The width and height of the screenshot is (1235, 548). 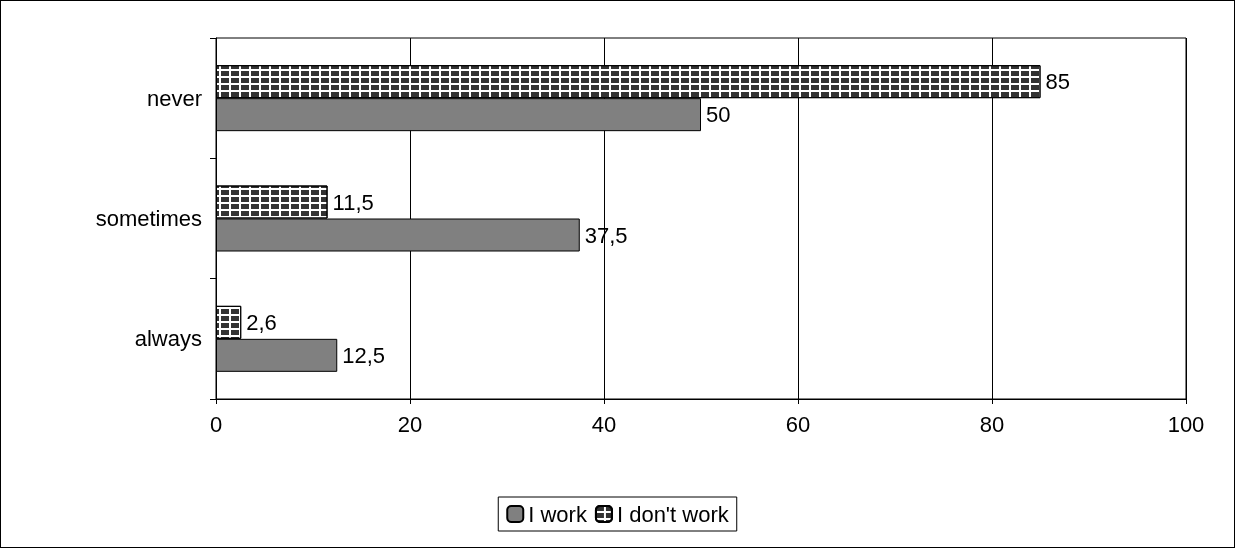 What do you see at coordinates (216, 424) in the screenshot?
I see `x-tick-label: 0` at bounding box center [216, 424].